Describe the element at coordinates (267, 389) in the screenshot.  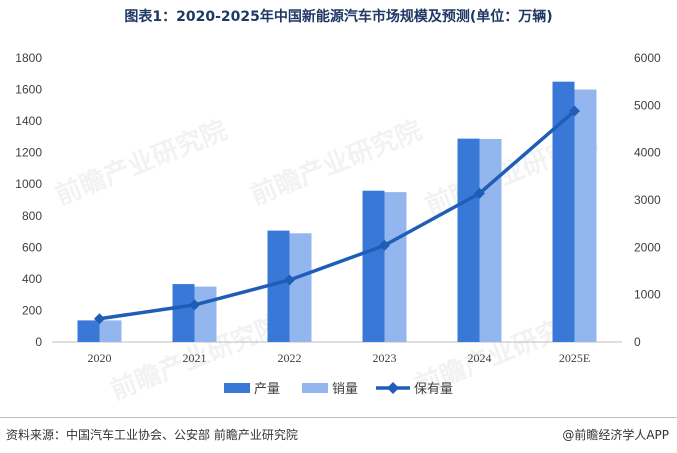
I see `legend-label-production: 产量` at that location.